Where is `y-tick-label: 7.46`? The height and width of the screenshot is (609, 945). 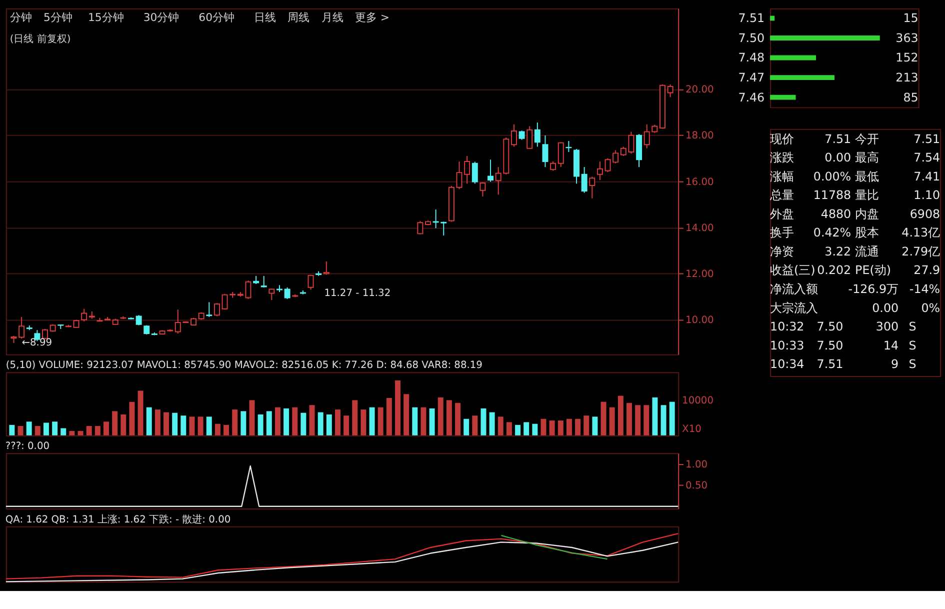
y-tick-label: 7.46 is located at coordinates (751, 97).